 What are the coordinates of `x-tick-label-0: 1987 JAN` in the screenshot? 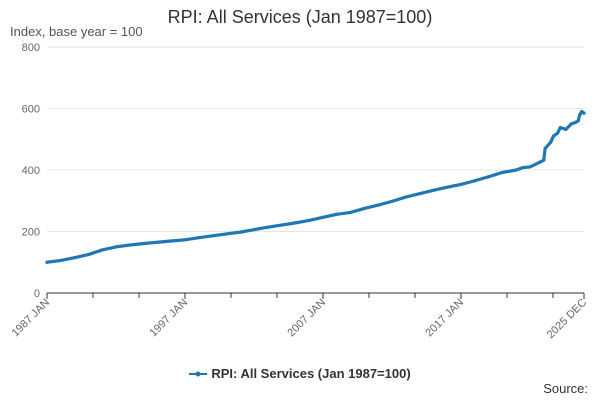 It's located at (30, 318).